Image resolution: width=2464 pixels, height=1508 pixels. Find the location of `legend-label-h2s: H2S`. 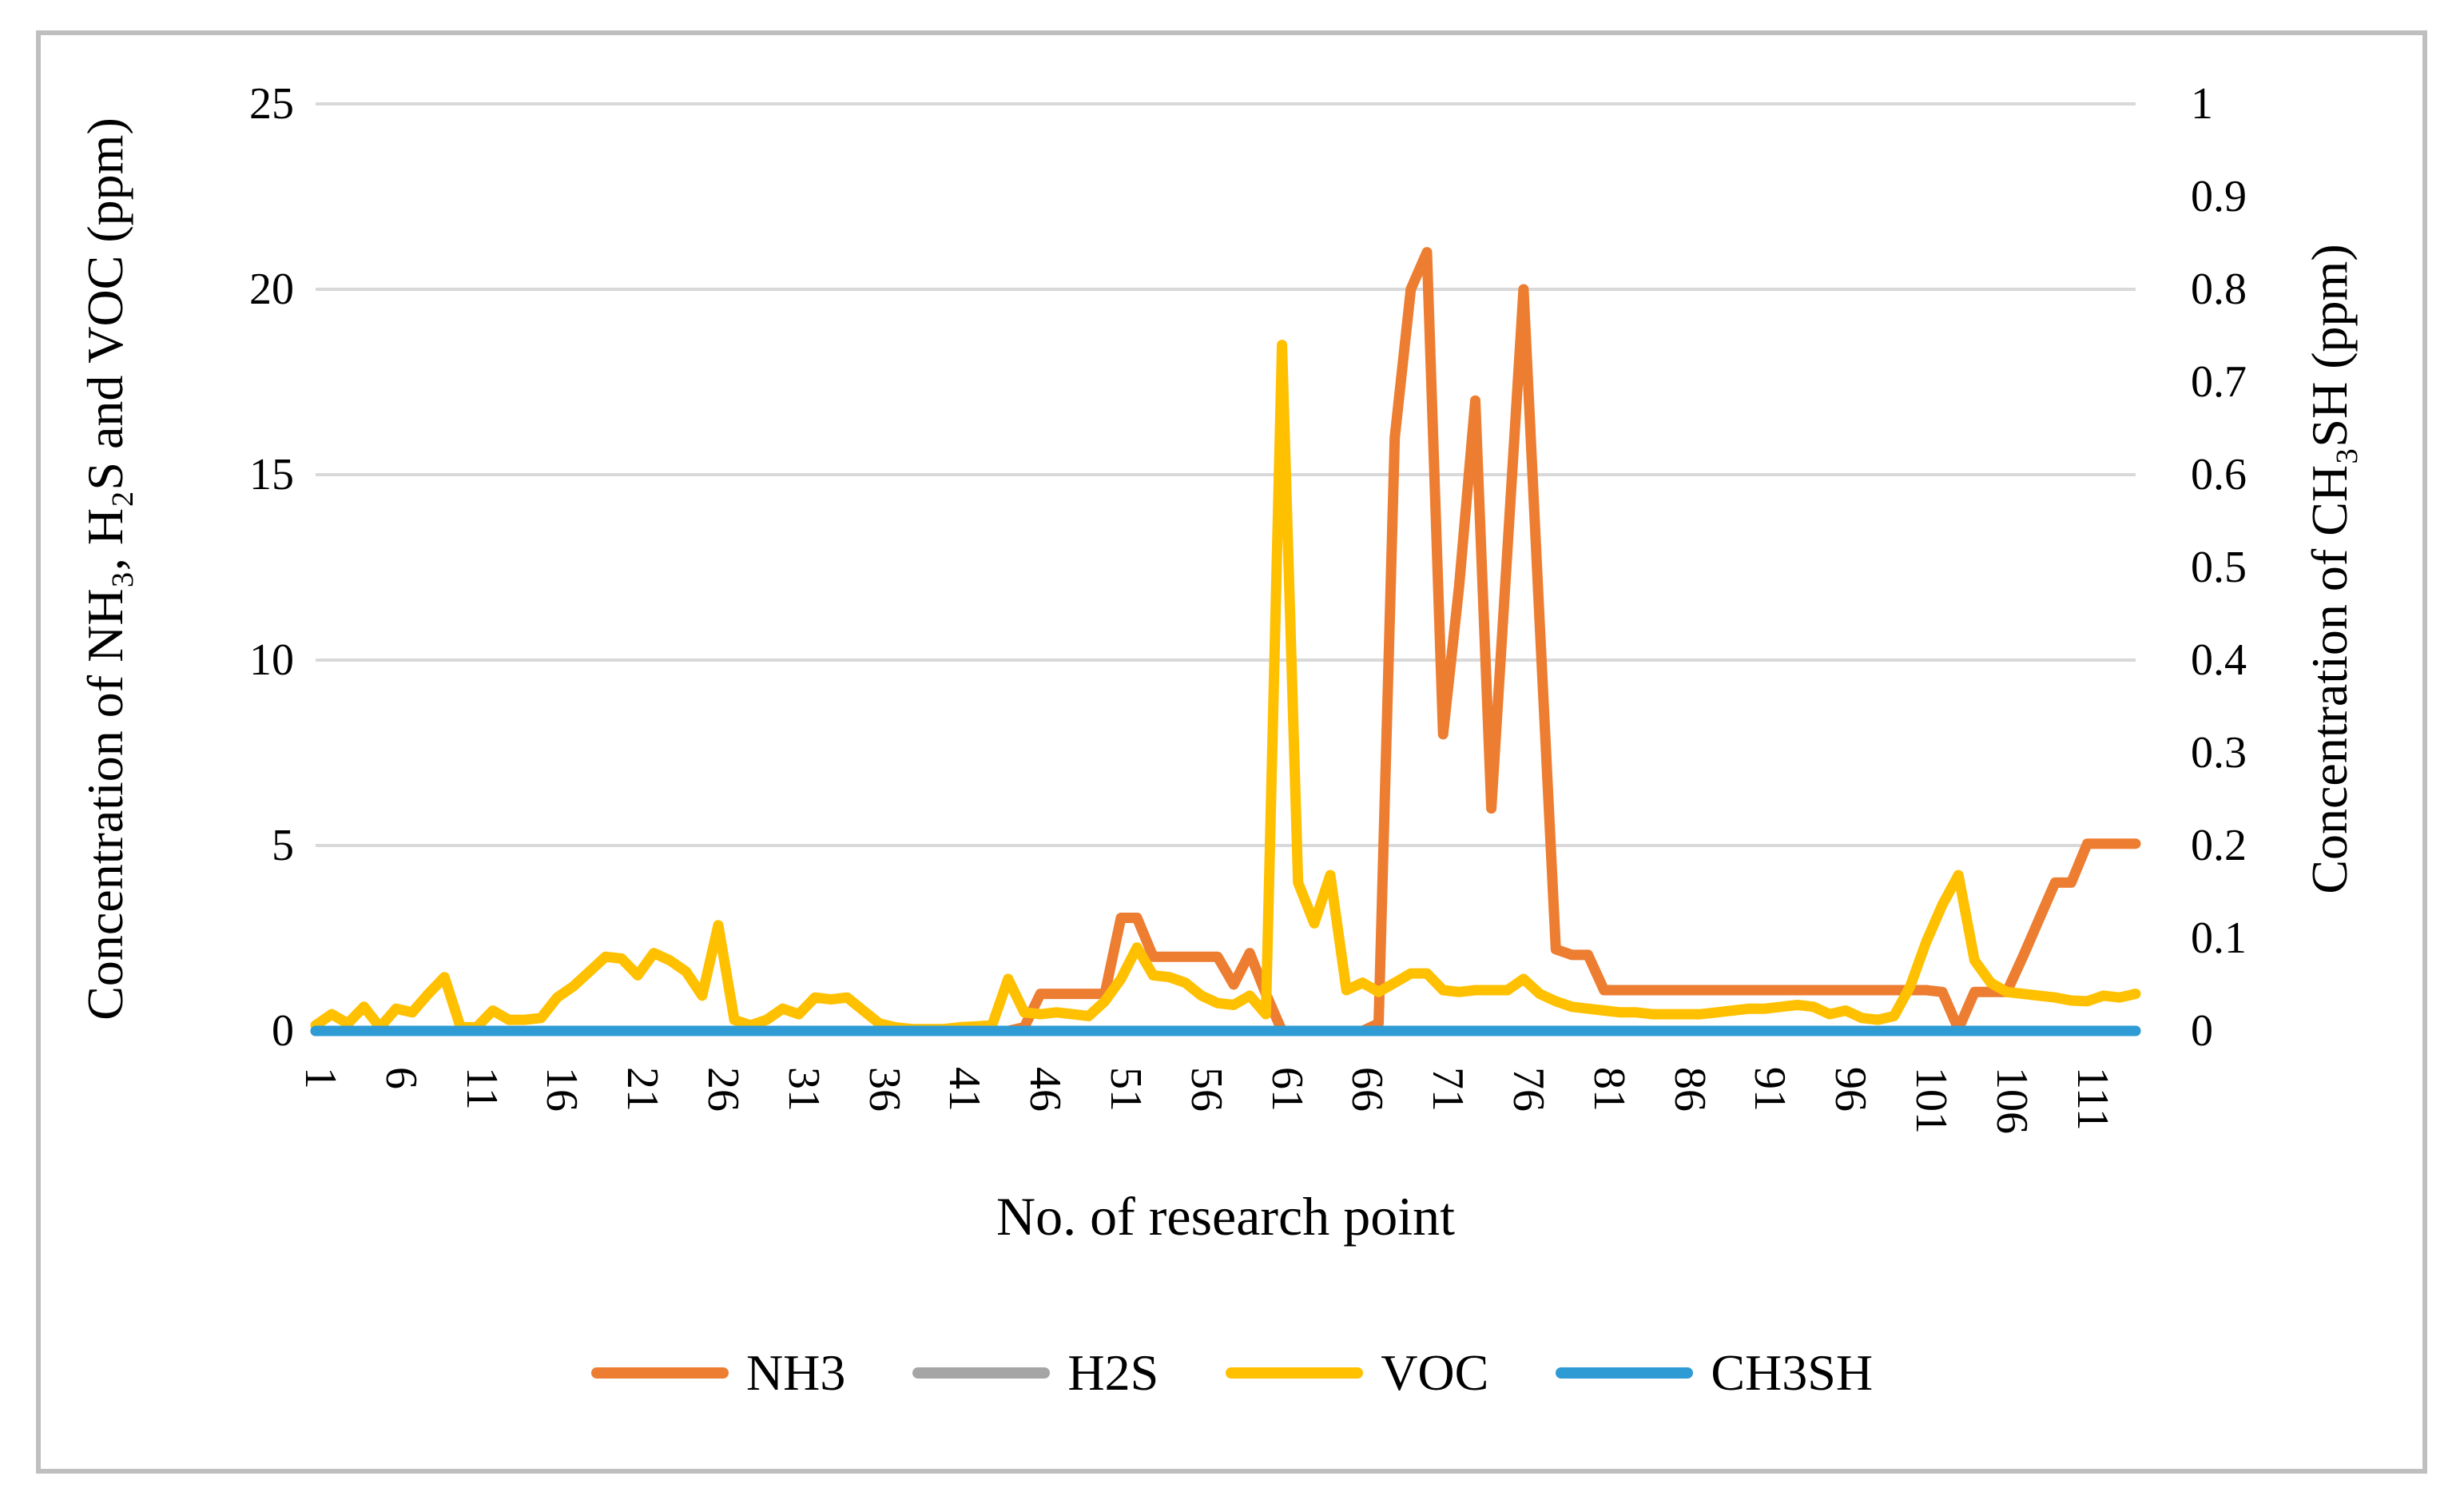

legend-label-h2s: H2S is located at coordinates (1113, 1373).